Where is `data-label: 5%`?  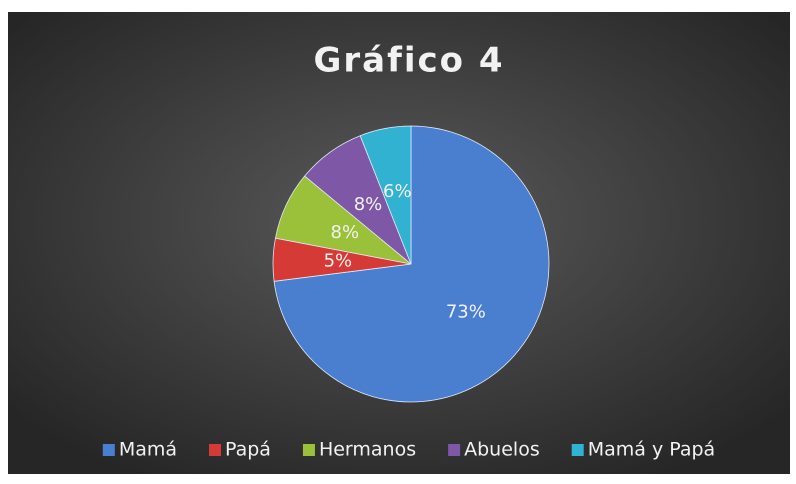 data-label: 5% is located at coordinates (338, 261).